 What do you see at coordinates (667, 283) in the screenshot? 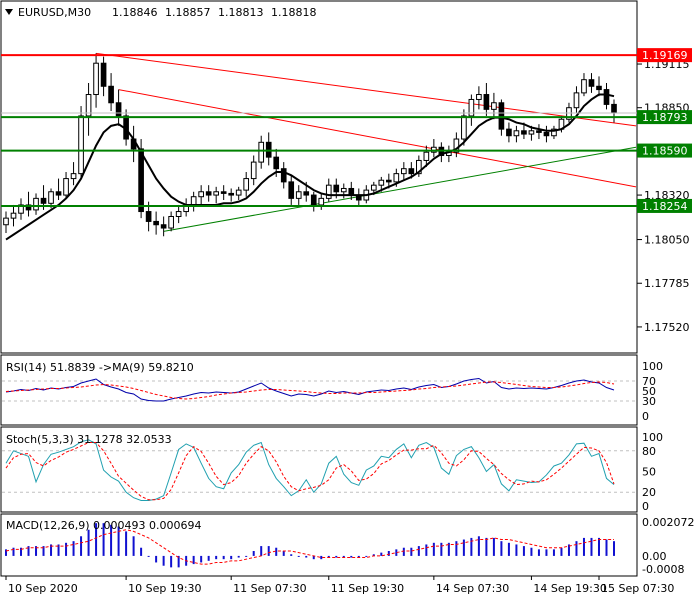
I see `price-tick-label: 1.17785` at bounding box center [667, 283].